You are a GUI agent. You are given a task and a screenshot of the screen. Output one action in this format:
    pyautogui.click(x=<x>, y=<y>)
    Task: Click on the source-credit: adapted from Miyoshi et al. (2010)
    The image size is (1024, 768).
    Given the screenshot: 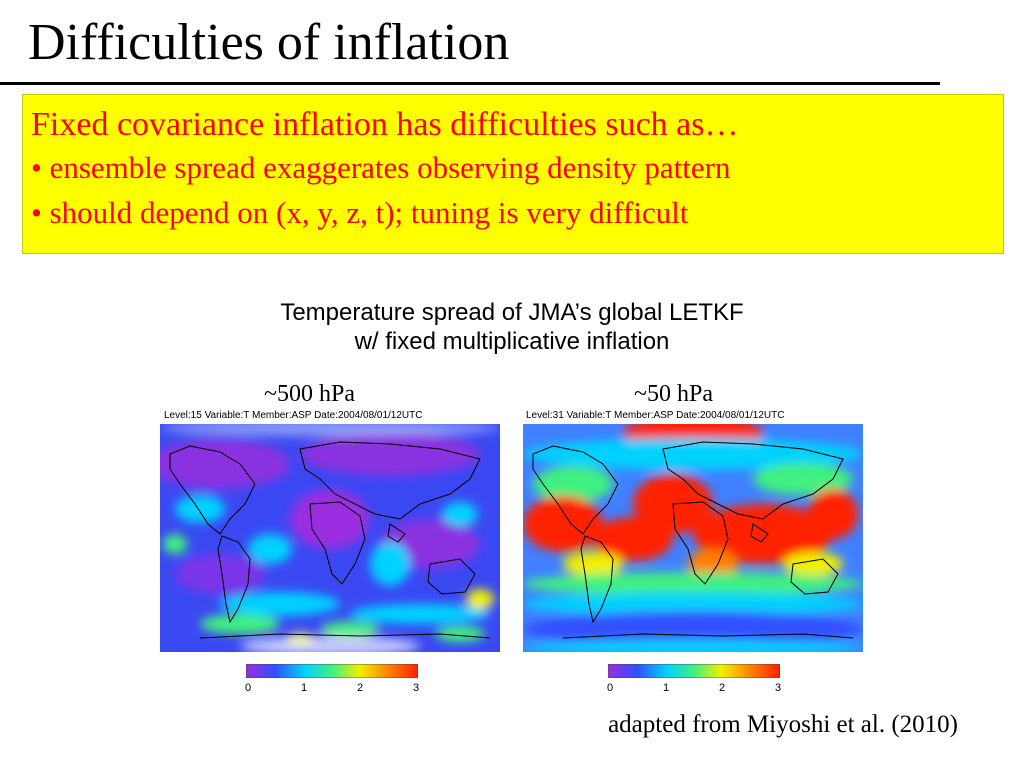 What is the action you would take?
    pyautogui.click(x=783, y=724)
    